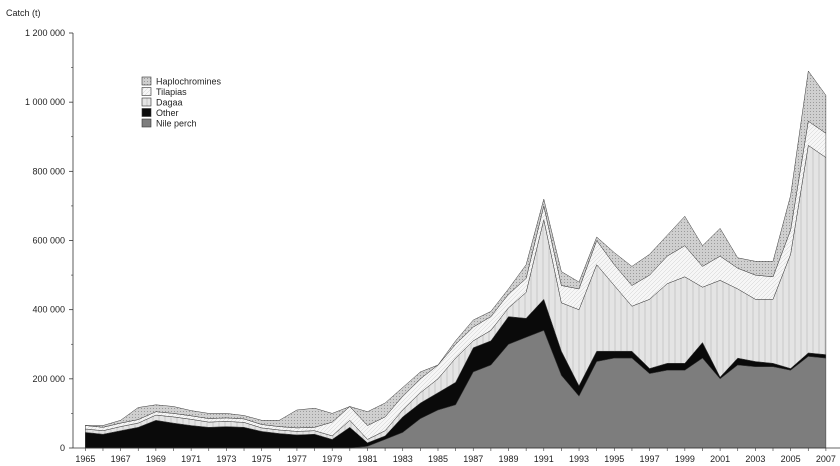 The width and height of the screenshot is (840, 466). Describe the element at coordinates (755, 459) in the screenshot. I see `x-tick-label: 2003` at that location.